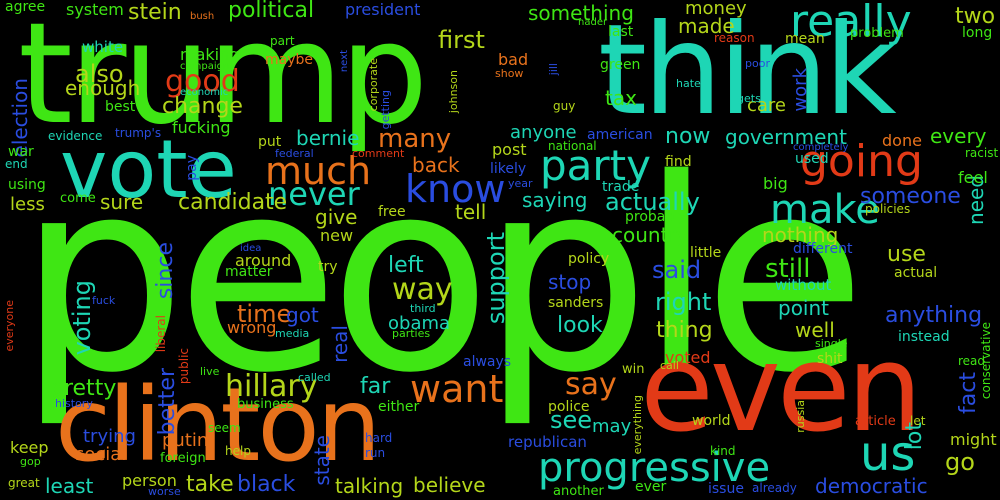  I want to click on word-black: black, so click(266, 484).